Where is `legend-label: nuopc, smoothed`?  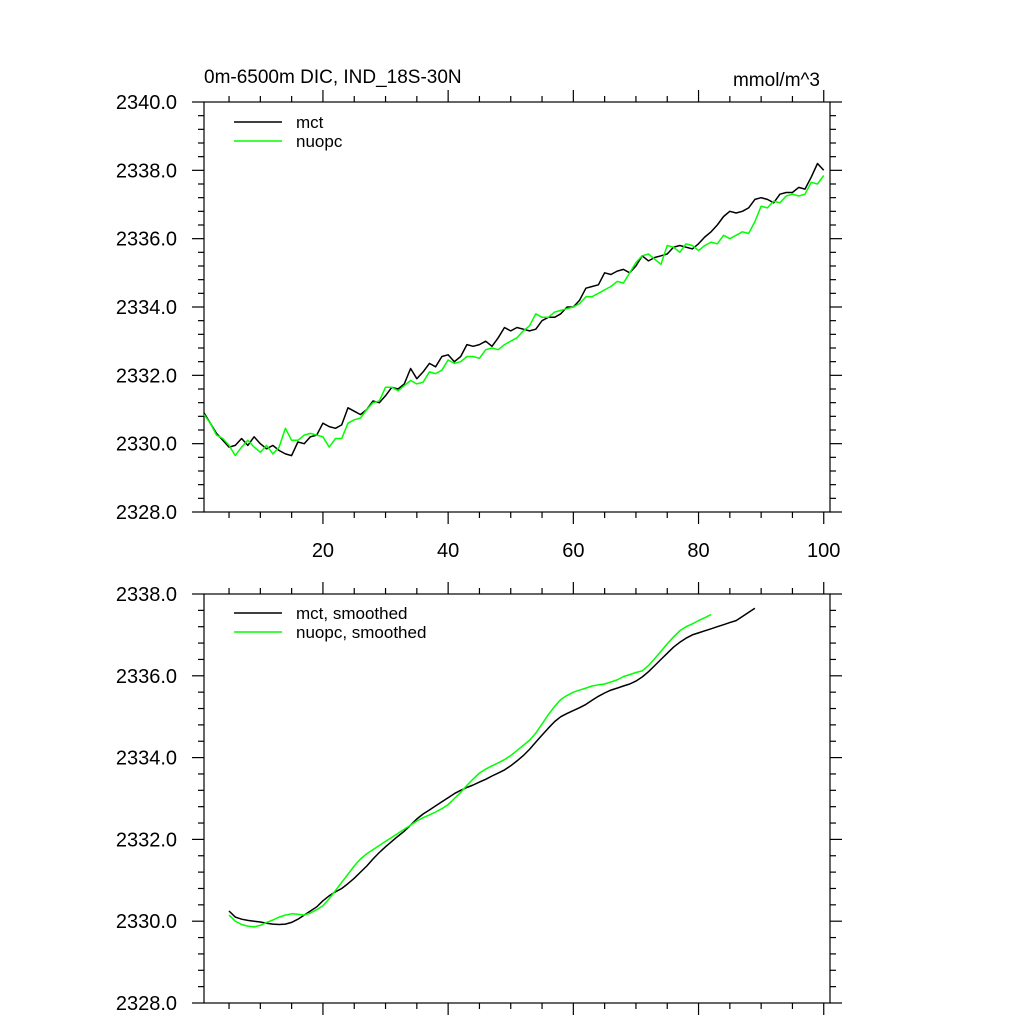 legend-label: nuopc, smoothed is located at coordinates (361, 632).